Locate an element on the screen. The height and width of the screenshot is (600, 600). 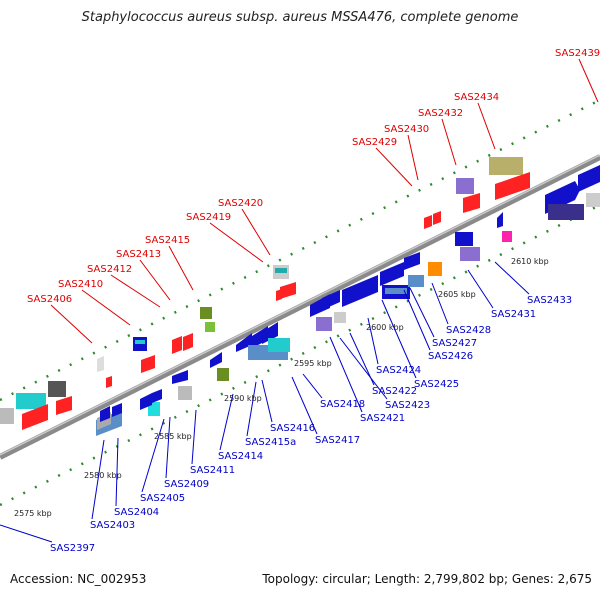
gene-label: SAS2430 is located at coordinates (406, 129).